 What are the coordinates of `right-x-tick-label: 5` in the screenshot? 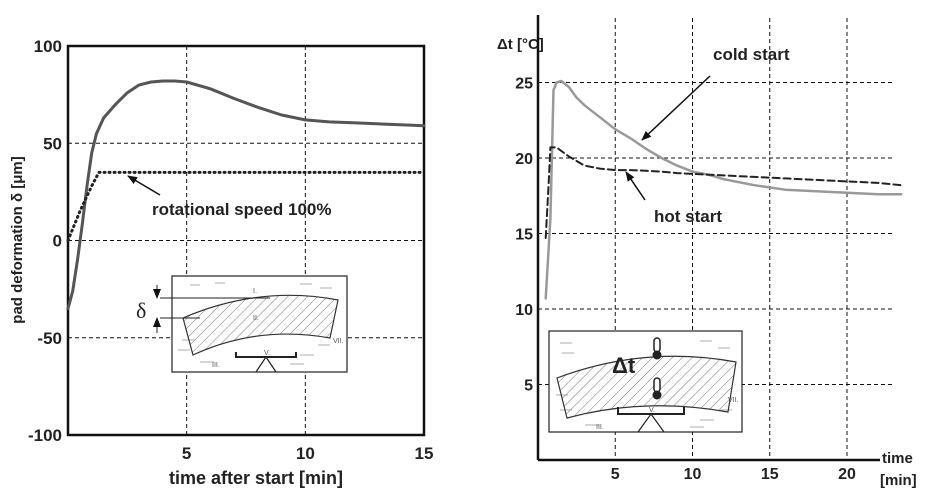 It's located at (615, 474).